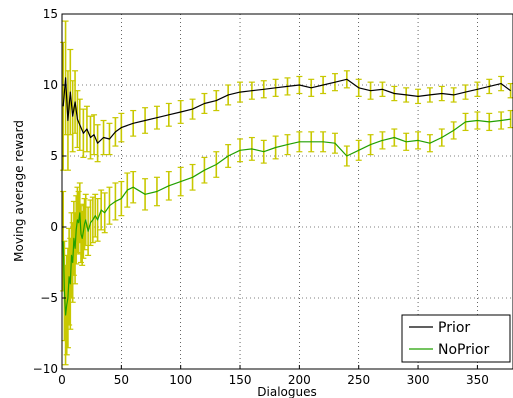 This screenshot has height=398, width=513. I want to click on y-tick-label: 10, so click(50, 85).